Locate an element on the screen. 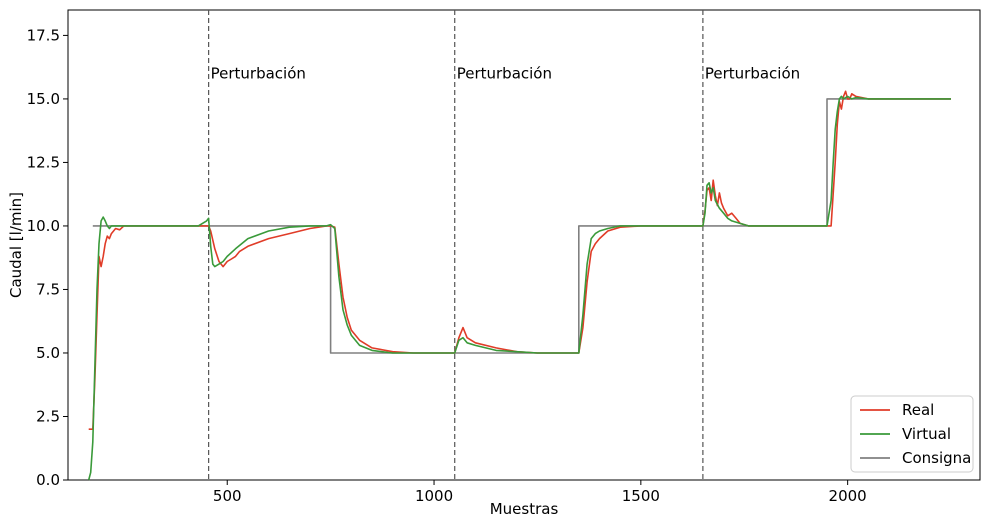 The width and height of the screenshot is (989, 520). x-tick-label: 1500 is located at coordinates (641, 496).